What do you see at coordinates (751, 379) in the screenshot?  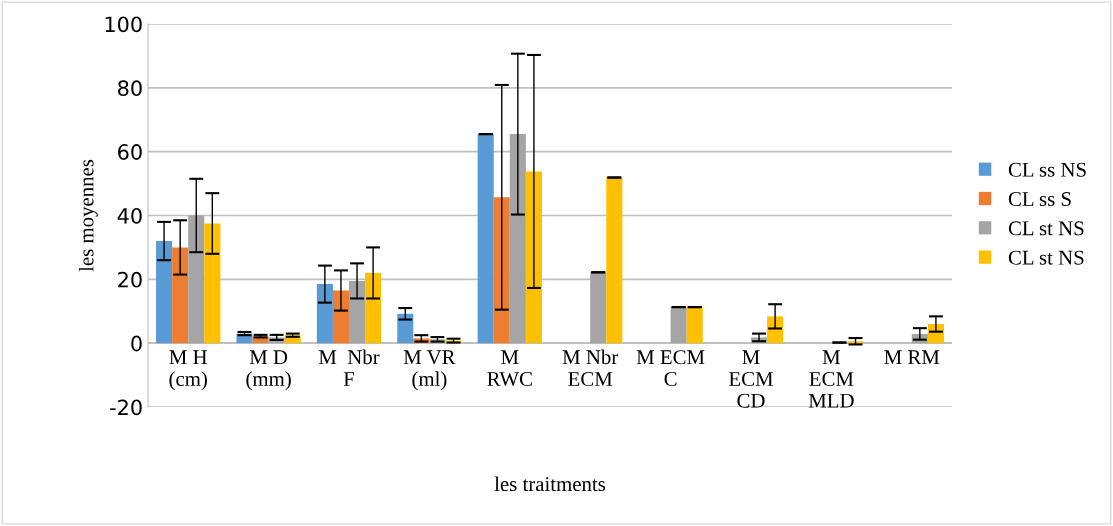 I see `x-tick-label: M ECM CD` at bounding box center [751, 379].